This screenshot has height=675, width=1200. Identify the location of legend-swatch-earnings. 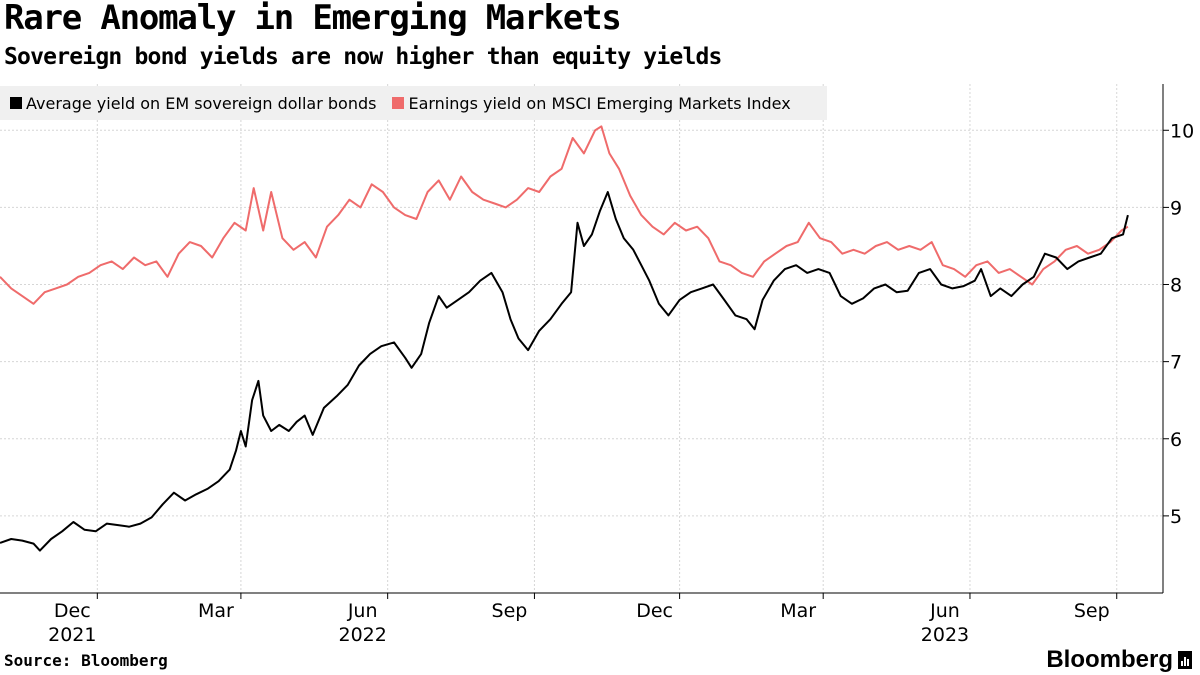
(398, 103).